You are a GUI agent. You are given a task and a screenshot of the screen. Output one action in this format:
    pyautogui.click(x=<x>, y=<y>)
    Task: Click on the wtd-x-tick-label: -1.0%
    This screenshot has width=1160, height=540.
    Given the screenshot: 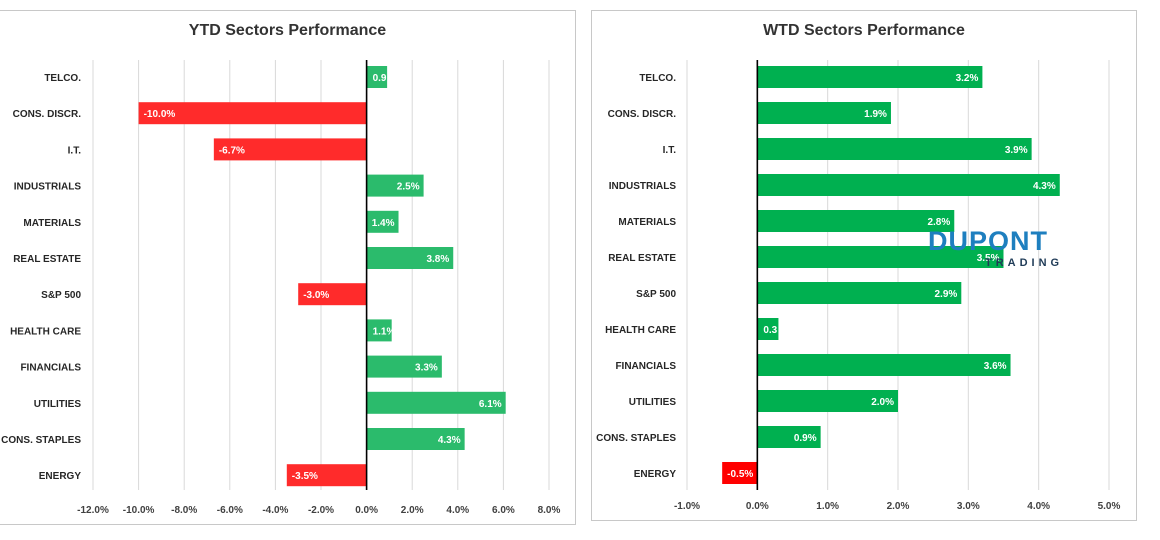 What is the action you would take?
    pyautogui.click(x=687, y=506)
    